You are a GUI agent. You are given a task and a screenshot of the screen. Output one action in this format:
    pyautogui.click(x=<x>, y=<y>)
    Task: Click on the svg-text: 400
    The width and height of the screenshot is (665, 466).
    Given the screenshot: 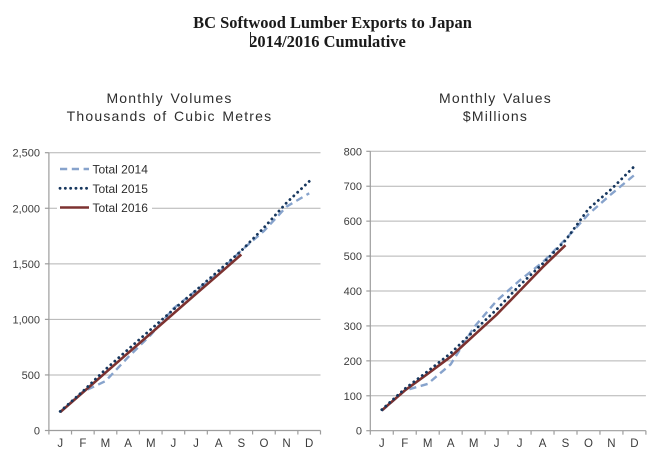 What is the action you would take?
    pyautogui.click(x=353, y=292)
    